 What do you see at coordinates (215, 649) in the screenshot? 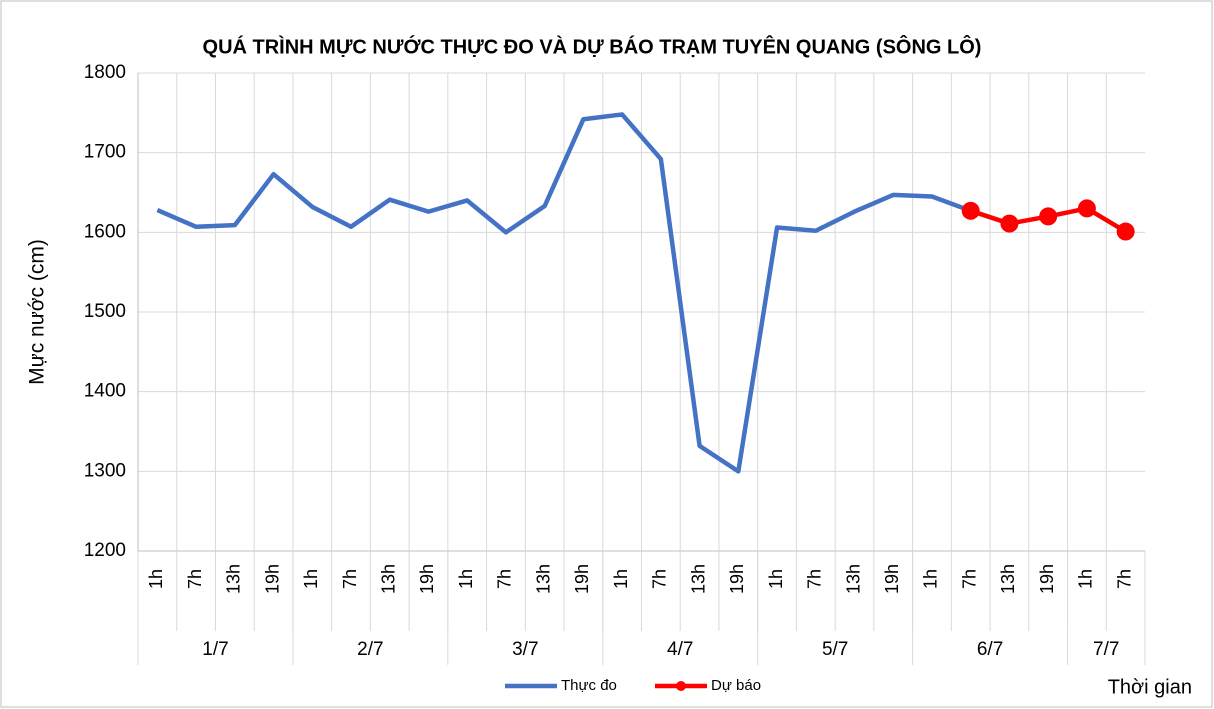
I see `group-label: 1/7` at bounding box center [215, 649].